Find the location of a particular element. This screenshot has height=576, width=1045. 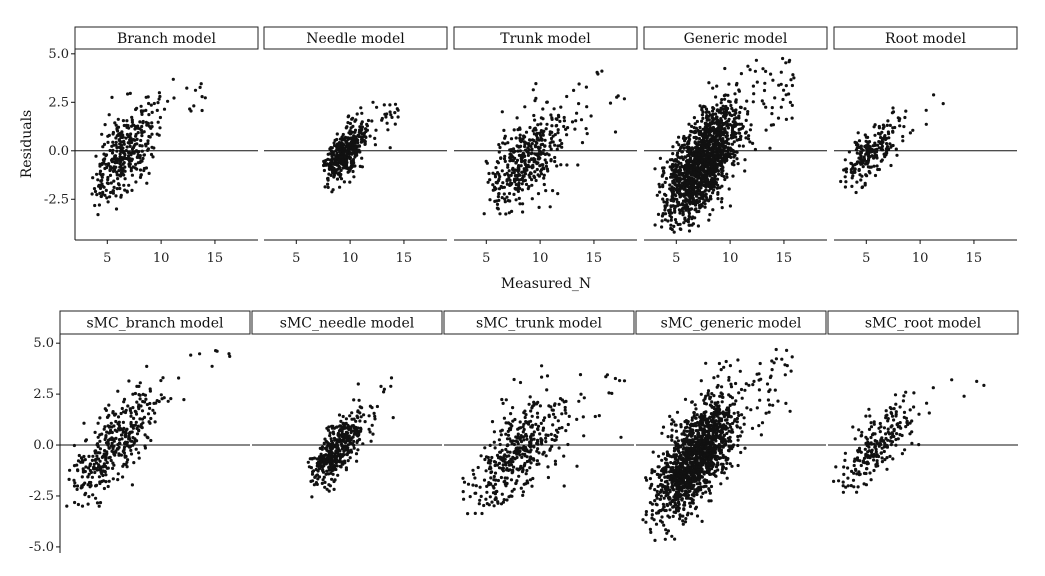

x-axis-title: Measured_N is located at coordinates (546, 284).